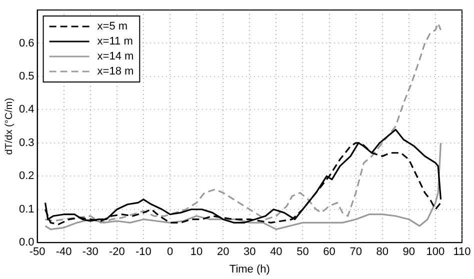 Image resolution: width=474 pixels, height=279 pixels. What do you see at coordinates (115, 72) in the screenshot?
I see `legend-label: x=18 m` at bounding box center [115, 72].